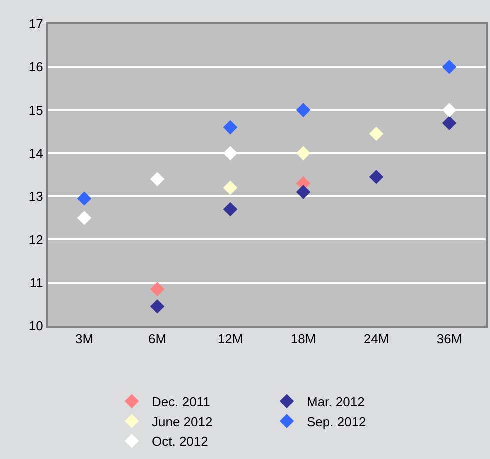 Image resolution: width=490 pixels, height=459 pixels. Describe the element at coordinates (36, 326) in the screenshot. I see `y-tick-label: 10` at that location.